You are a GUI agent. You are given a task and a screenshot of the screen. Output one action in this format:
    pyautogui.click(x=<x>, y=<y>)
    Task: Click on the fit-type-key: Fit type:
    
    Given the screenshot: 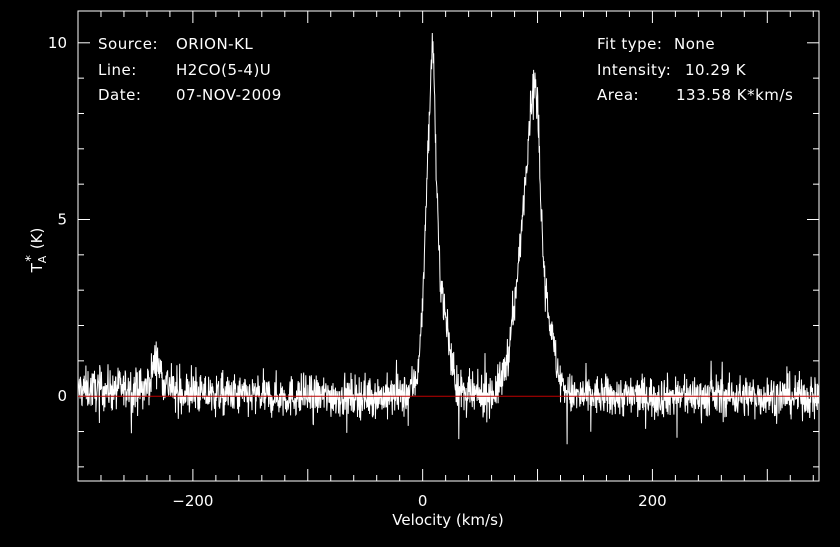 What is the action you would take?
    pyautogui.click(x=630, y=44)
    